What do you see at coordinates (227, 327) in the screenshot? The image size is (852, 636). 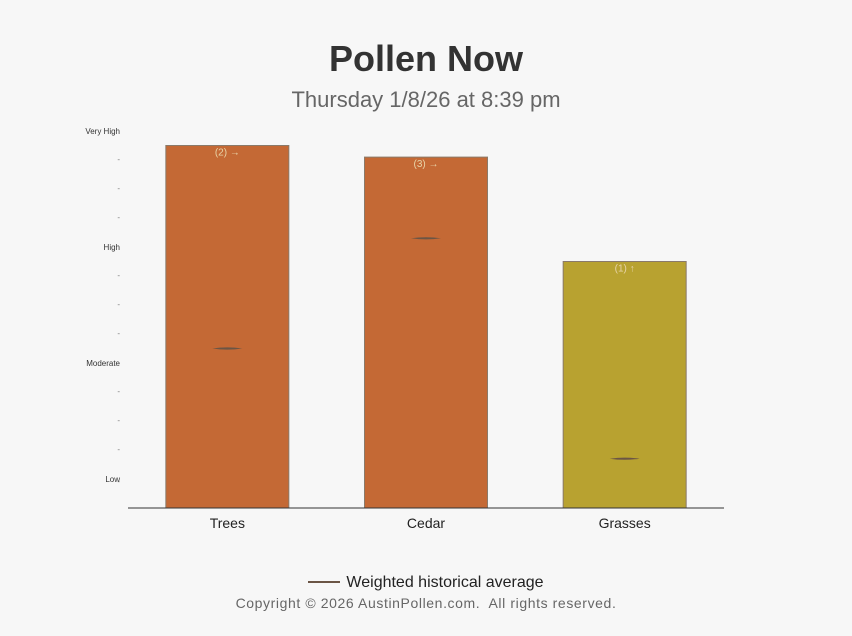 I see `bar-trees` at bounding box center [227, 327].